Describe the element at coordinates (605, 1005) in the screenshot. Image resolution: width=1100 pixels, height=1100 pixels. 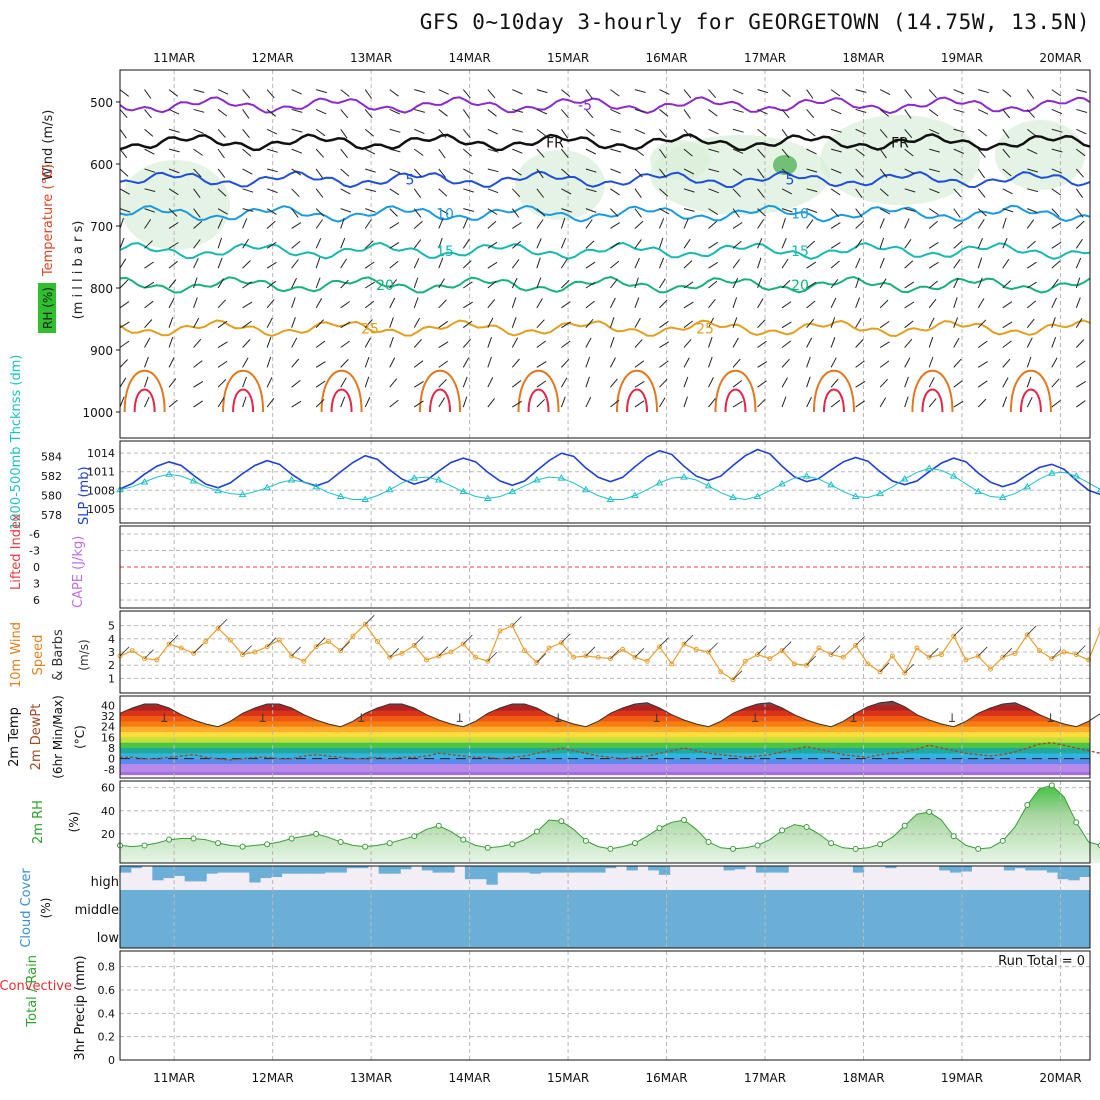
I see `panel-frame-precip` at that location.